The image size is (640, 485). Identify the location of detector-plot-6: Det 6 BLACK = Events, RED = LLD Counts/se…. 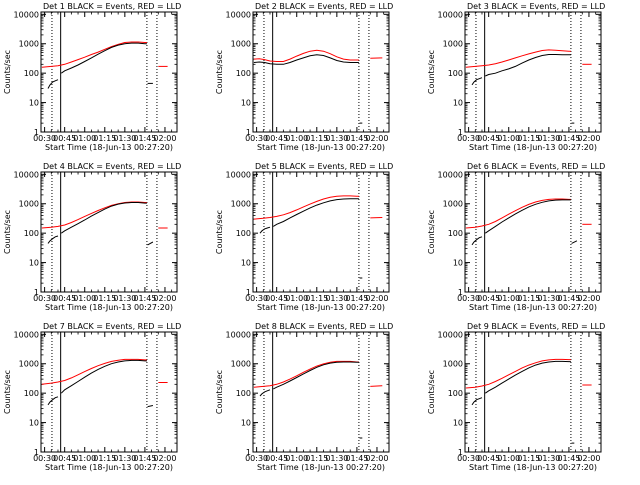
(516, 237).